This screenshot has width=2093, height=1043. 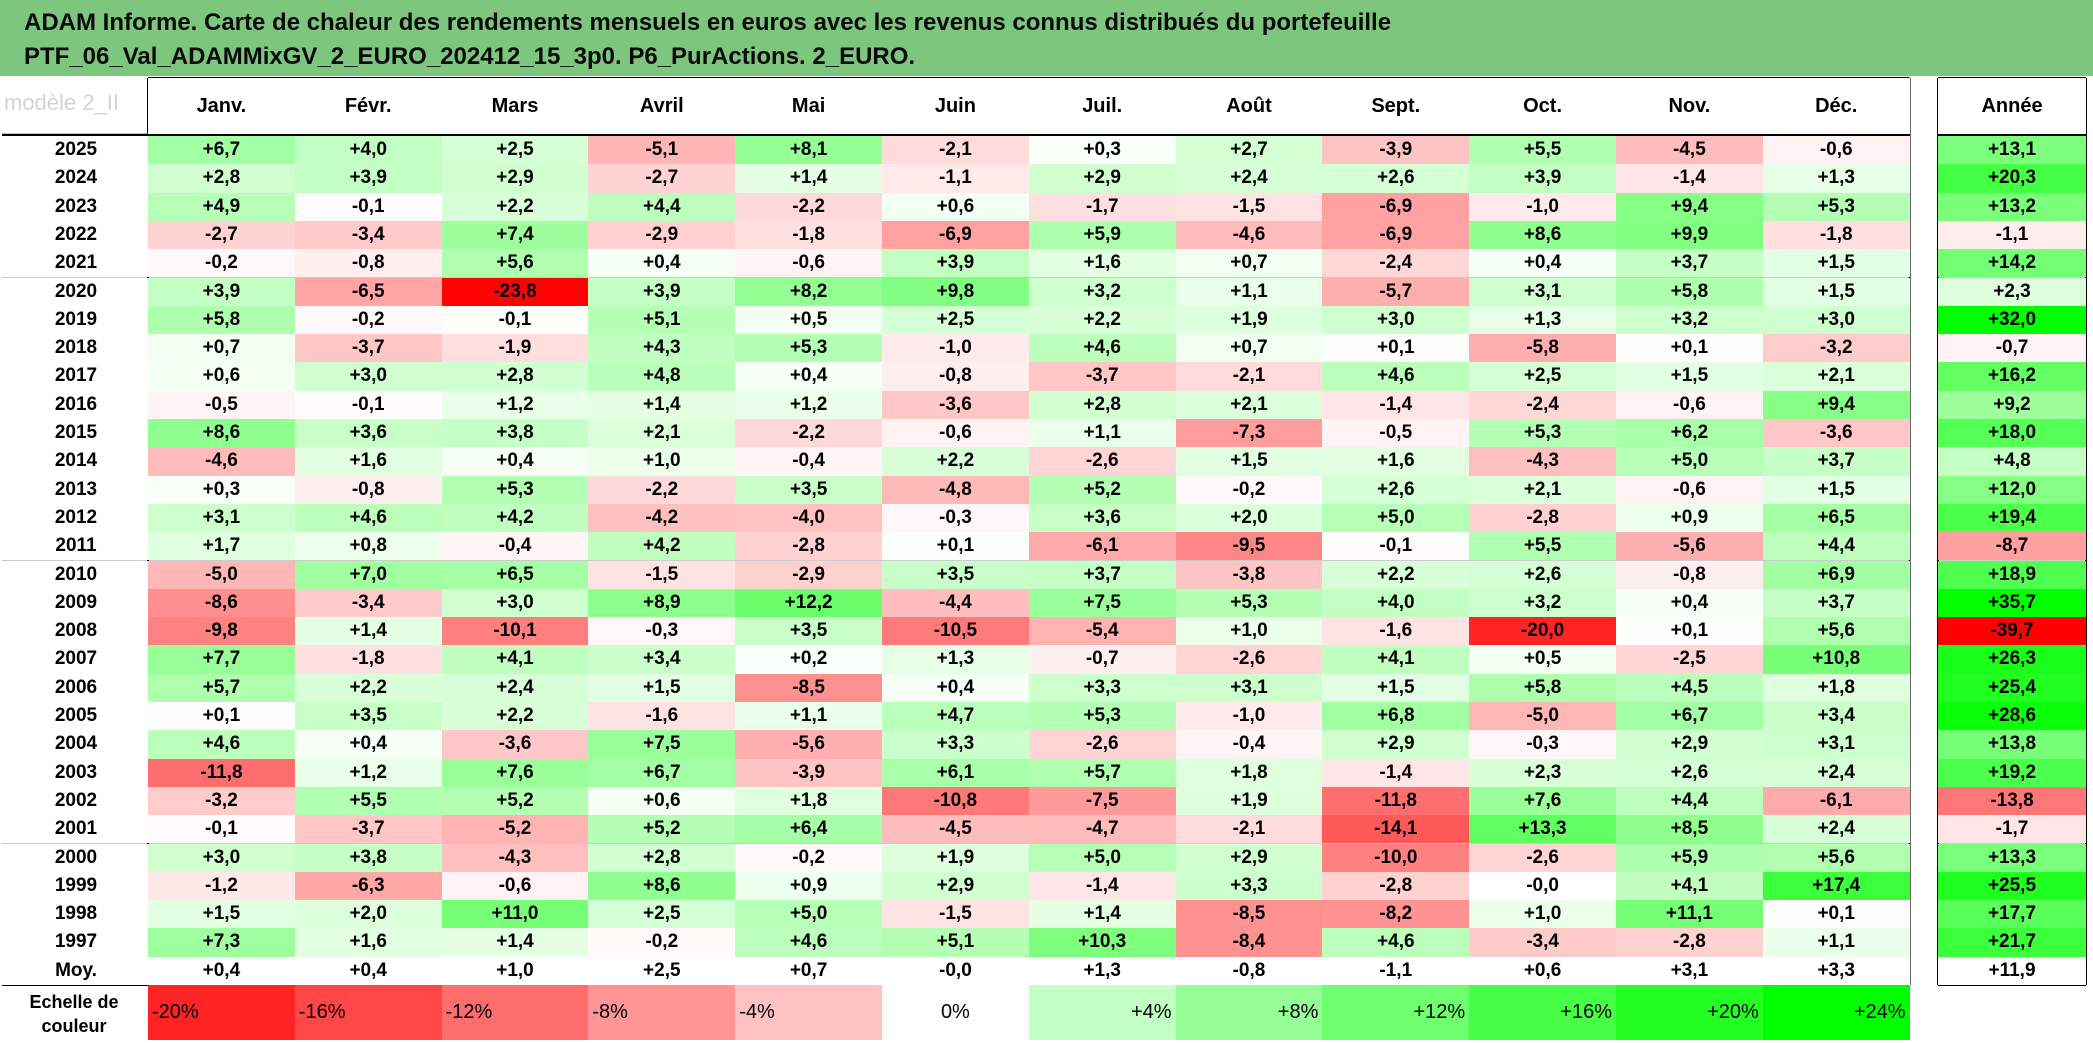 I want to click on heatmap-cell: +3,9, so click(x=955, y=263).